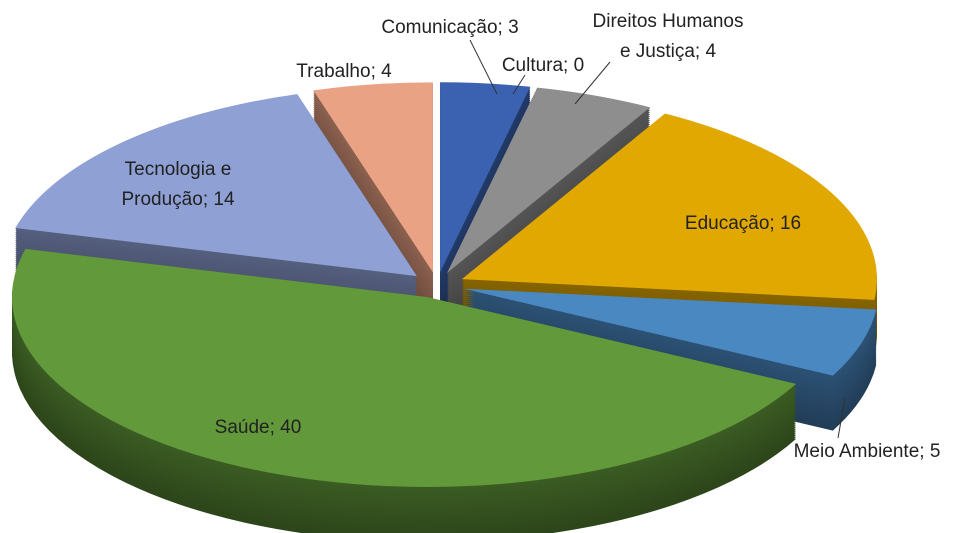 Image resolution: width=967 pixels, height=533 pixels. I want to click on data-label-line: Tecnologia e, so click(178, 169).